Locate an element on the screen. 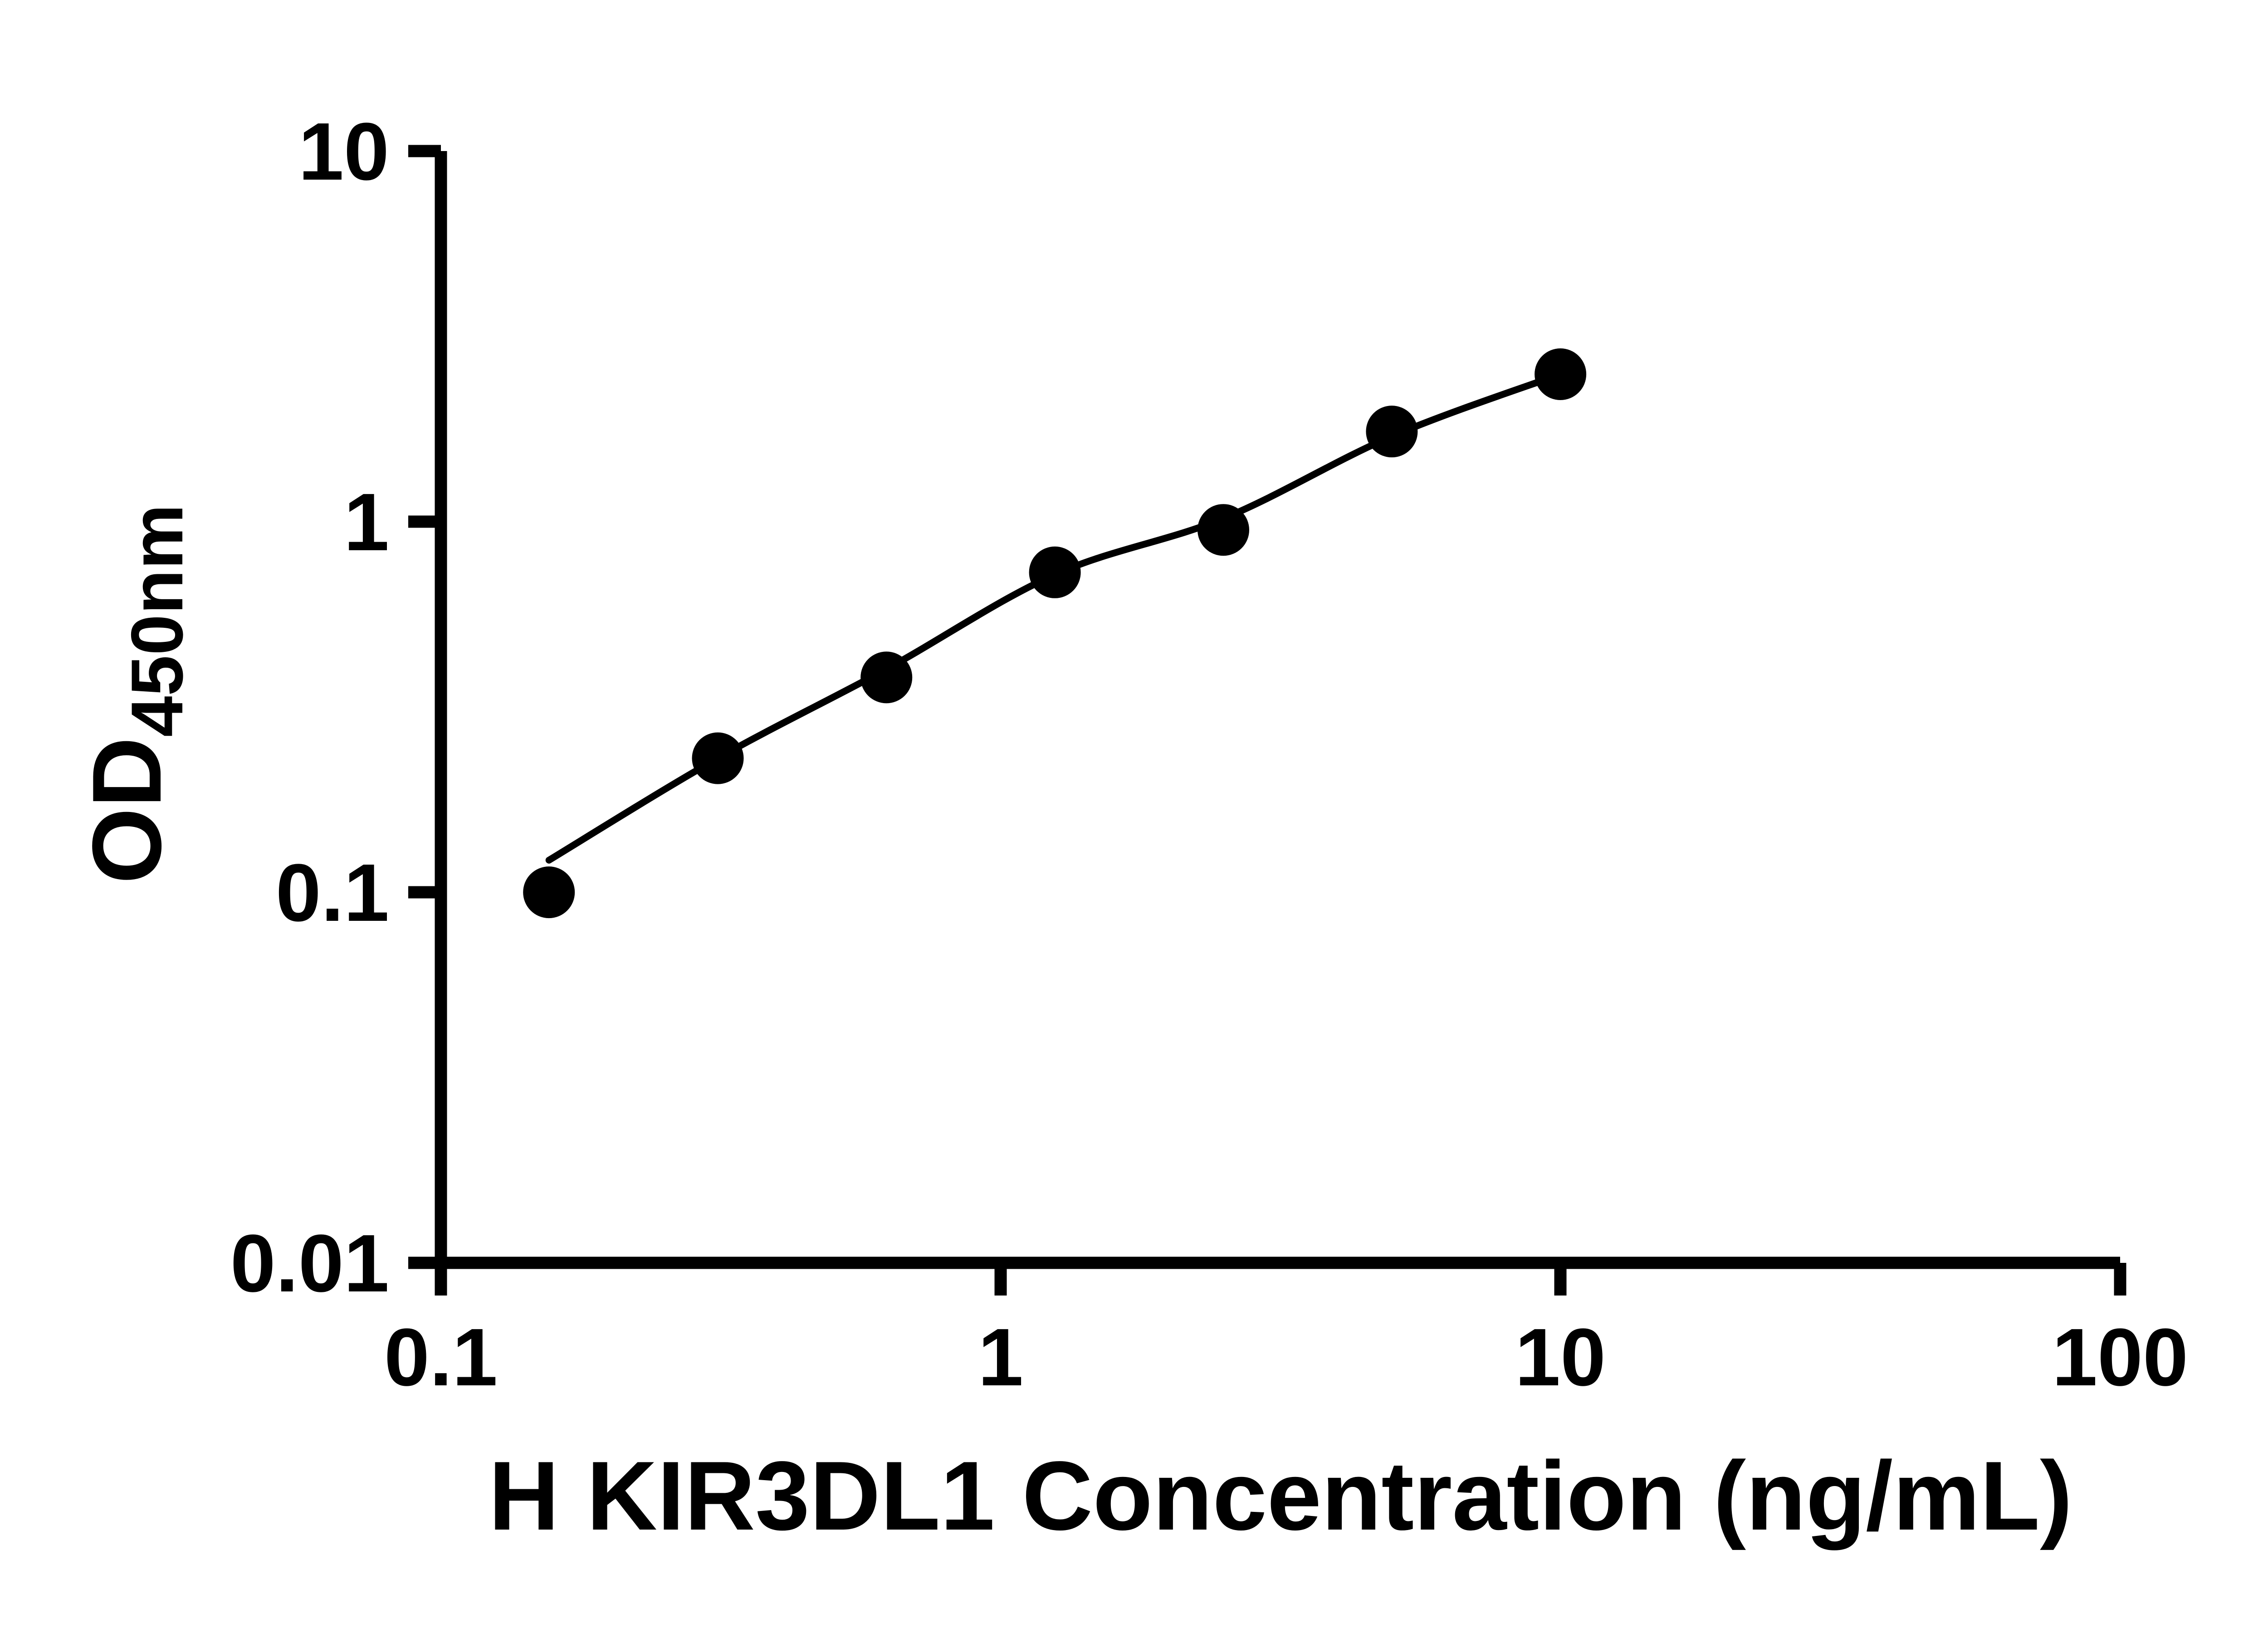 This screenshot has height=1633, width=2268. y-tick-label: 0.01 is located at coordinates (310, 1263).